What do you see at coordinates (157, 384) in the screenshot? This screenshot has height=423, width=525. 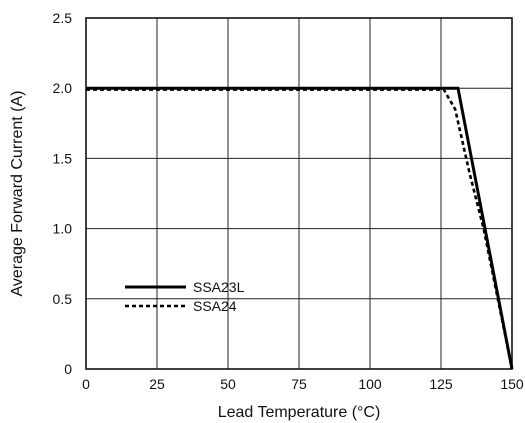 I see `x-tick-label: 25` at bounding box center [157, 384].